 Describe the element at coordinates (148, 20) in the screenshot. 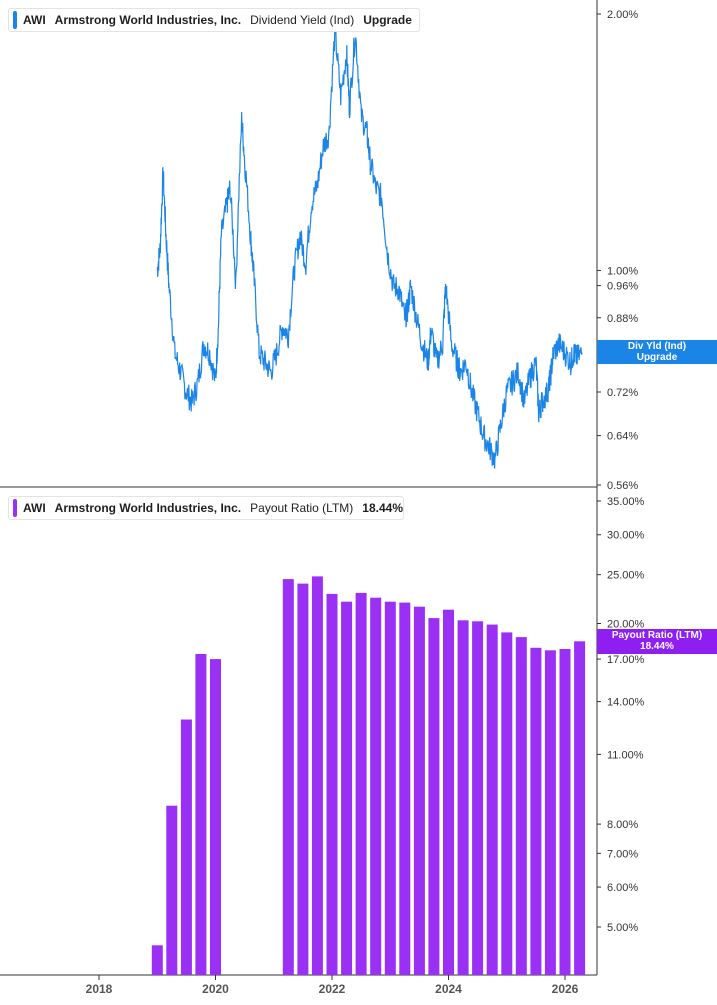

I see `top-legend-company: Armstrong World Industries, Inc.` at that location.